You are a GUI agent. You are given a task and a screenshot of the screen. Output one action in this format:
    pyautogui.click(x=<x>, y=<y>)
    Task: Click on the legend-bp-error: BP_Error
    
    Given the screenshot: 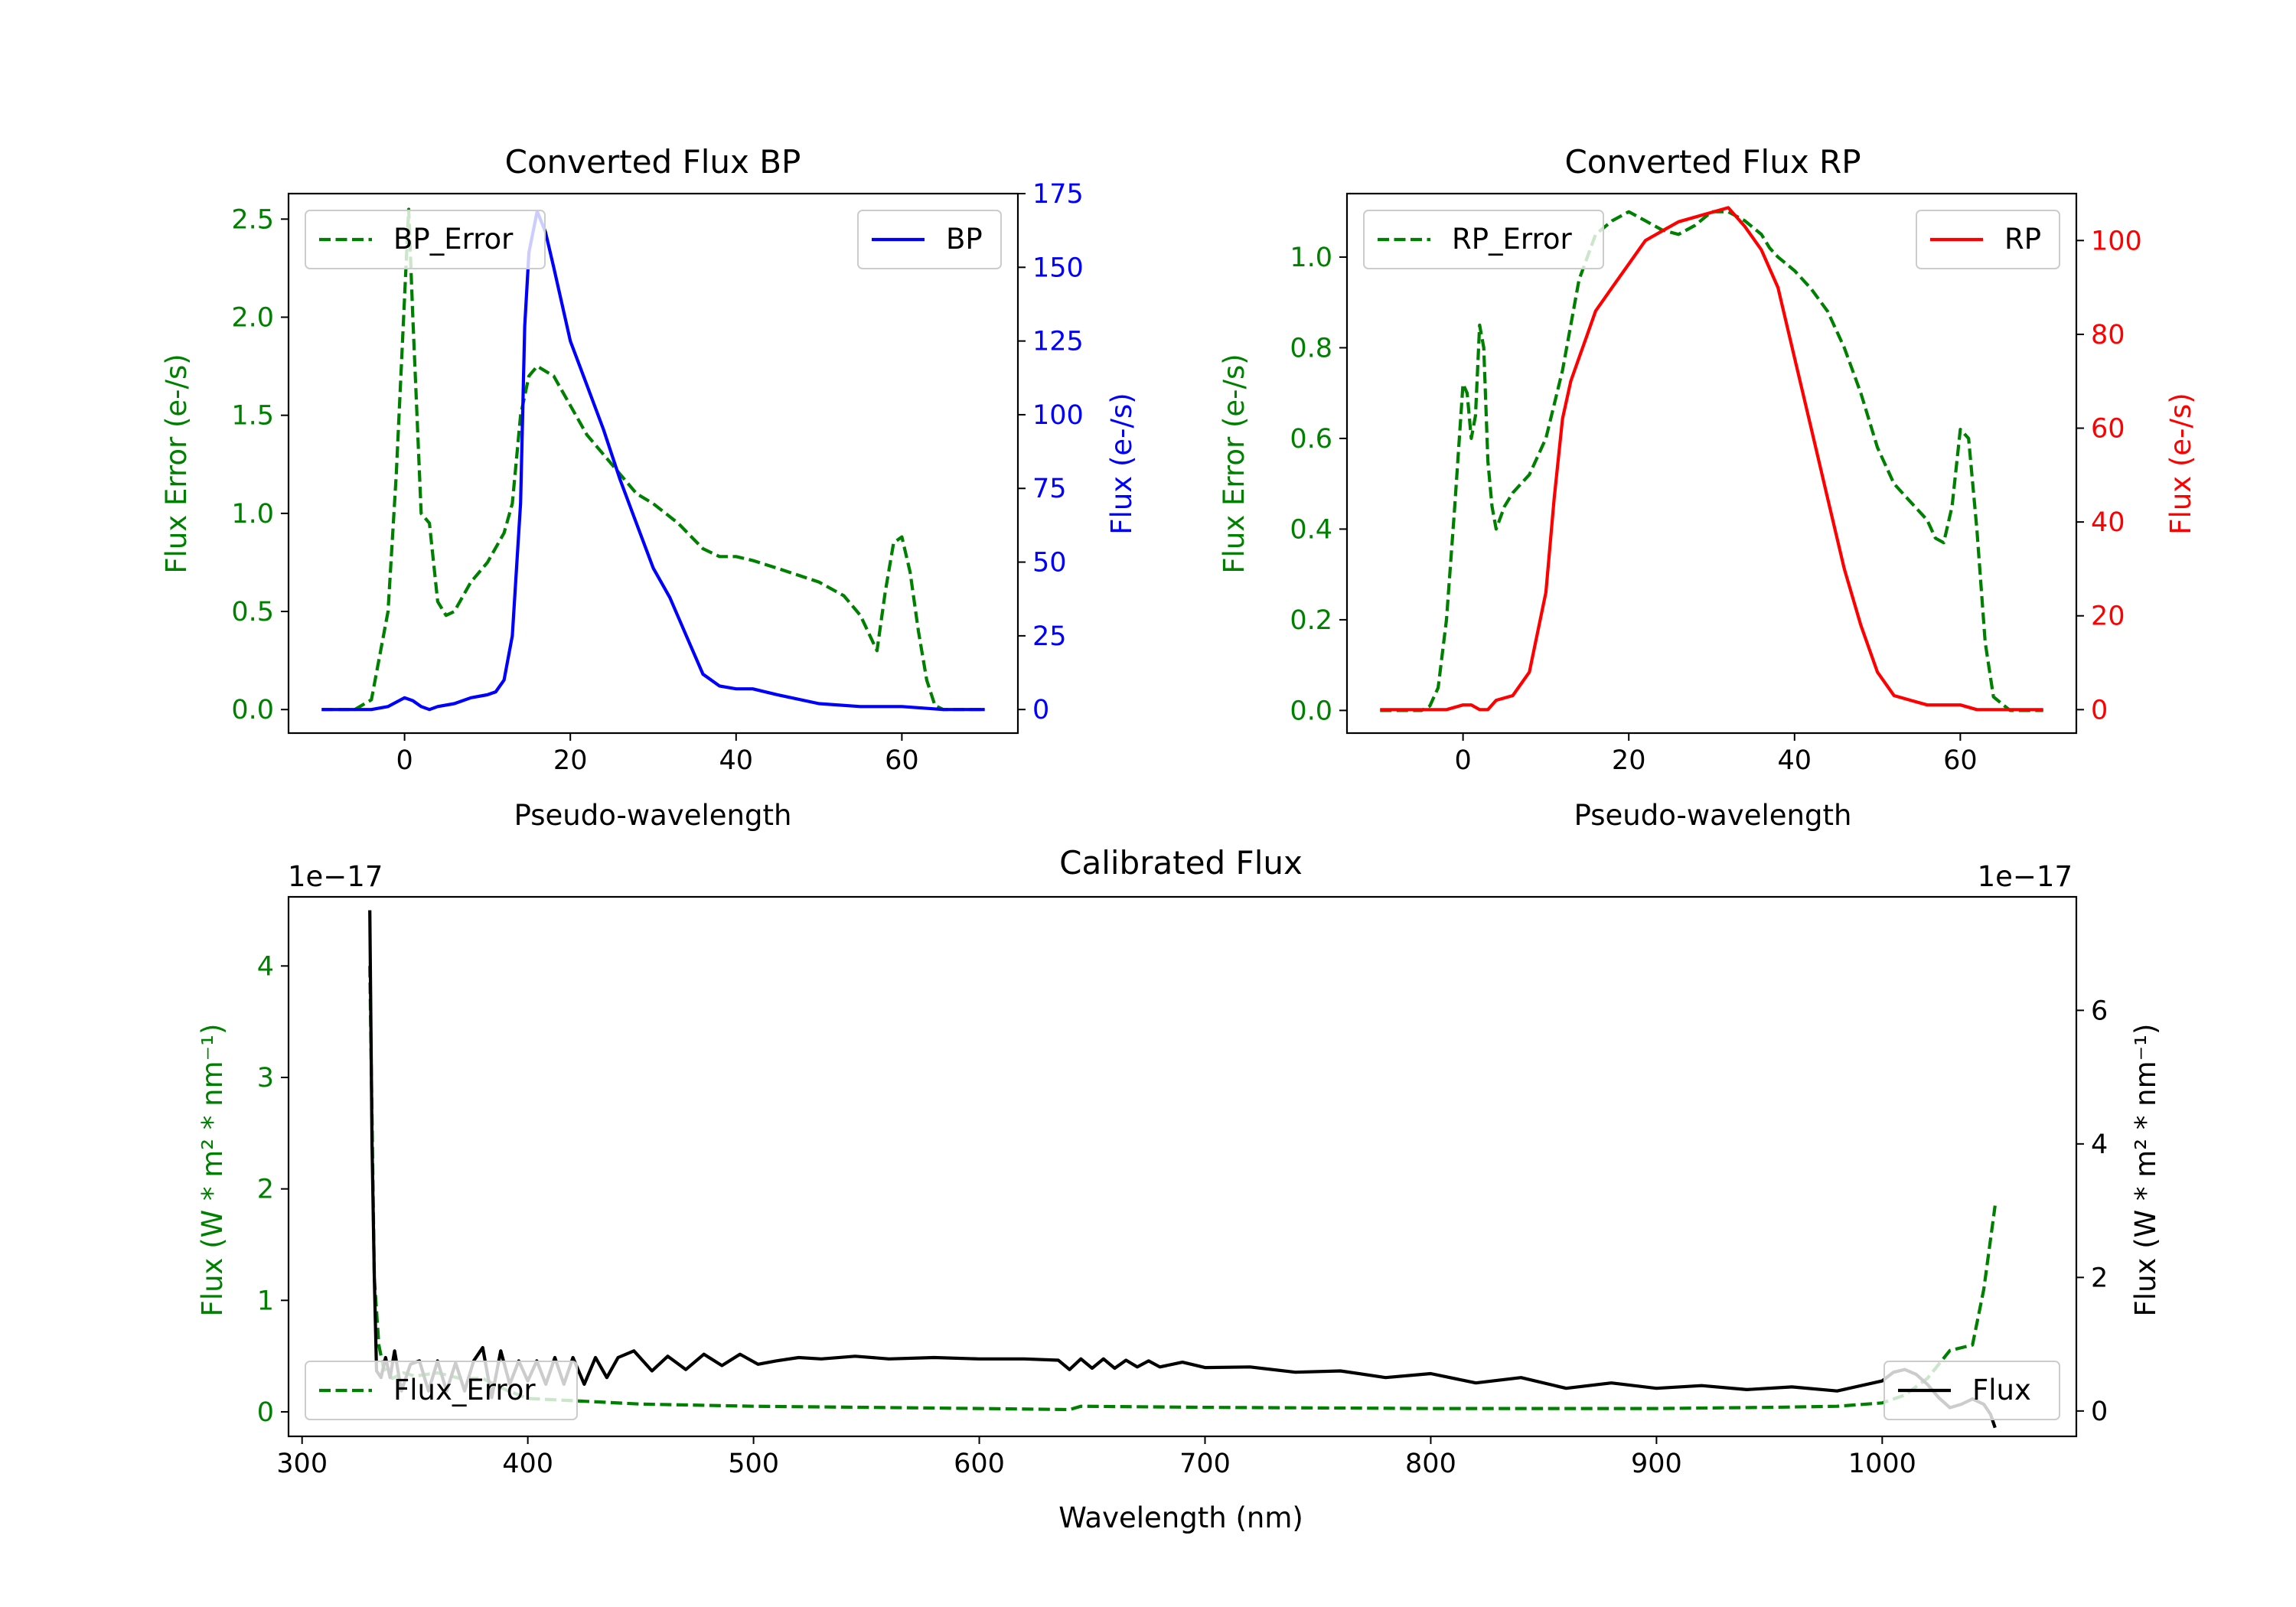 What is the action you would take?
    pyautogui.click(x=425, y=239)
    